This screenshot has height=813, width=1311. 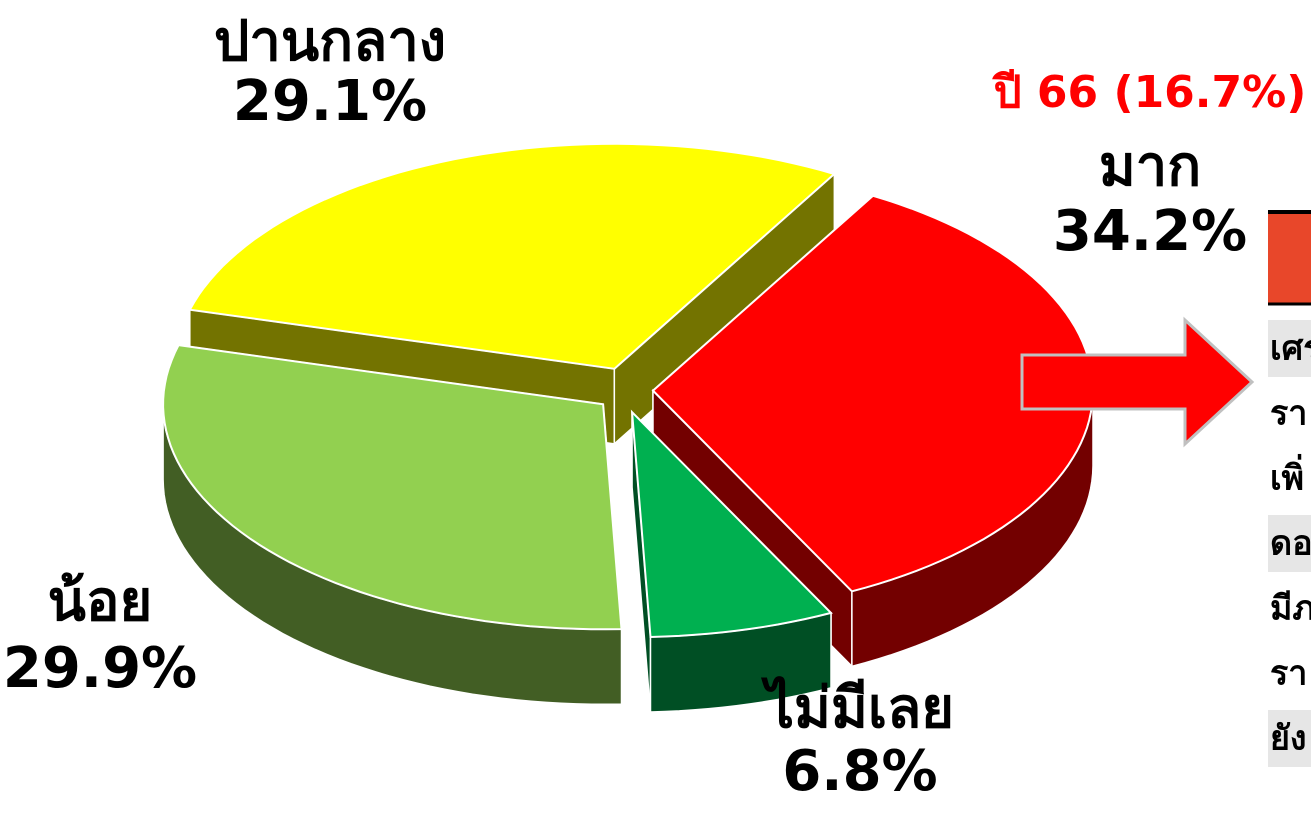 I want to click on row-text: เศร, so click(x=1290, y=349).